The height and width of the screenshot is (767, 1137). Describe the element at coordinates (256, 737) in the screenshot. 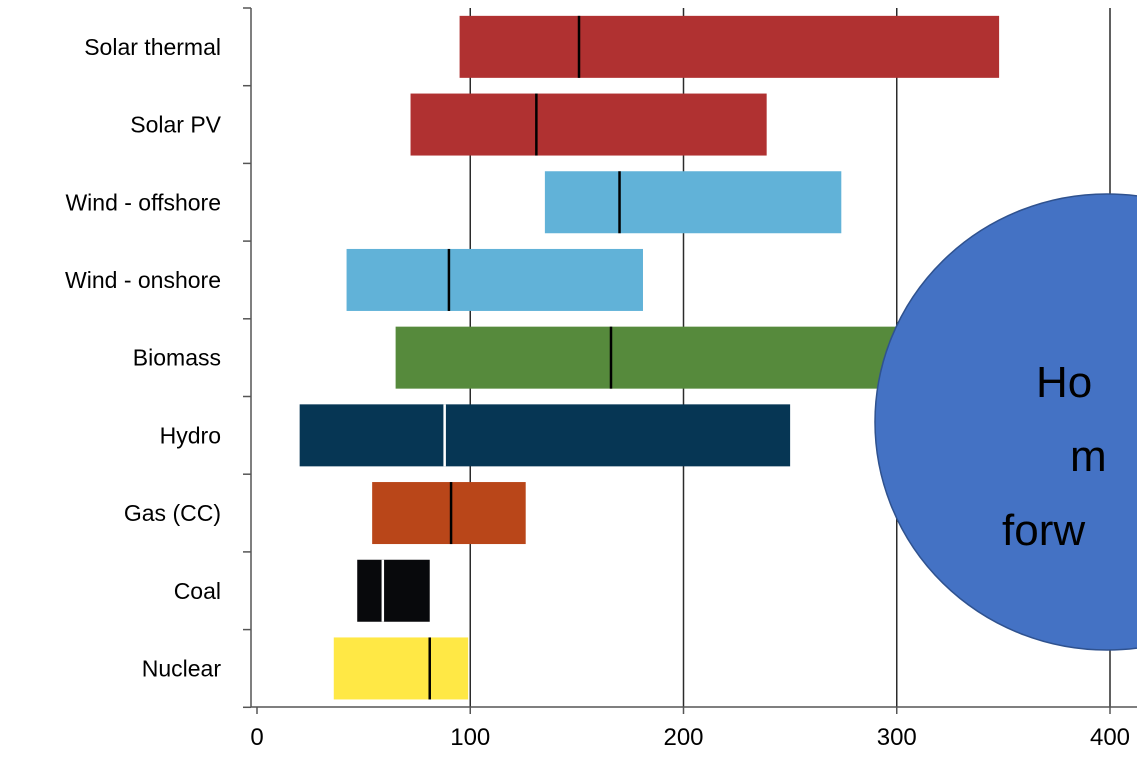

I see `x-tick-label: 0` at that location.